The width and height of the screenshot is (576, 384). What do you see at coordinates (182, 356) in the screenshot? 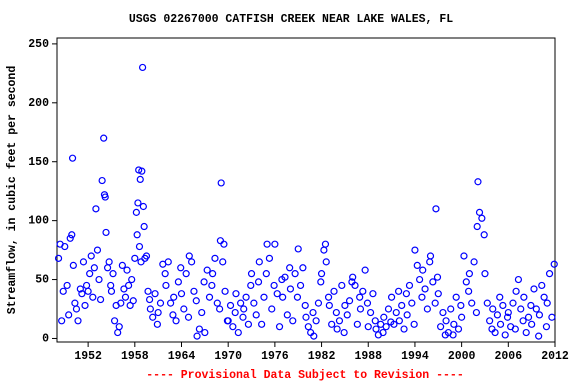
I see `x-tick-label: 1964` at bounding box center [182, 356].